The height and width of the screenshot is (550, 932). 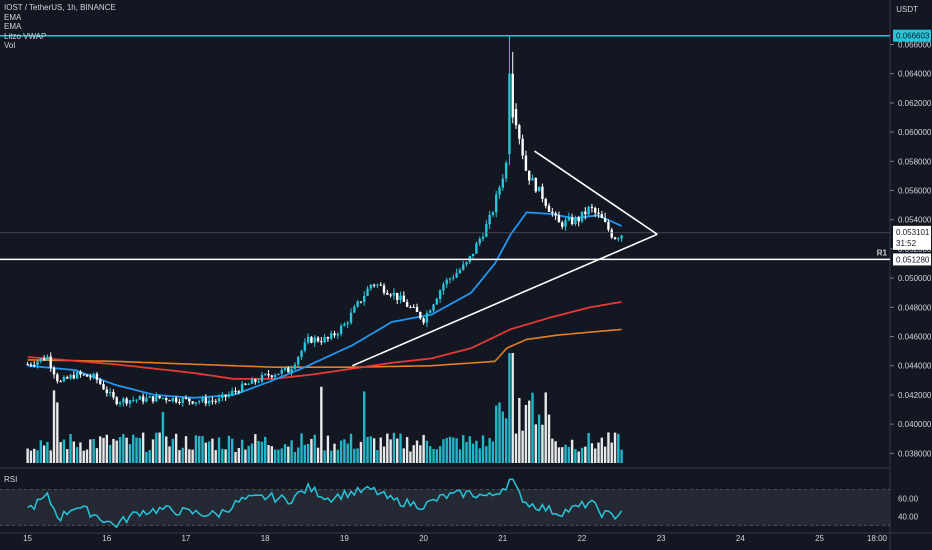 I want to click on triangle-upper-trendline, so click(x=596, y=192).